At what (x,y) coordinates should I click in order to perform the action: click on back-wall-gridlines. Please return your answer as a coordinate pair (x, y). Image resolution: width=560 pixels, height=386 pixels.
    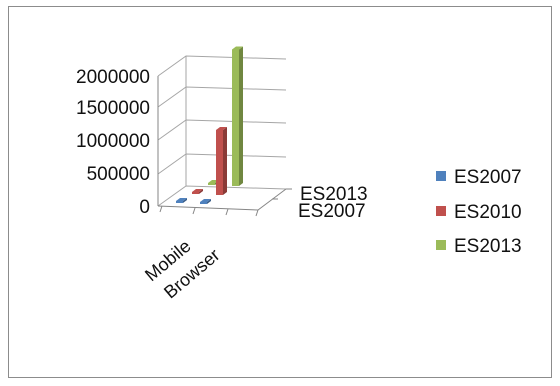
    Looking at the image, I should click on (222, 131).